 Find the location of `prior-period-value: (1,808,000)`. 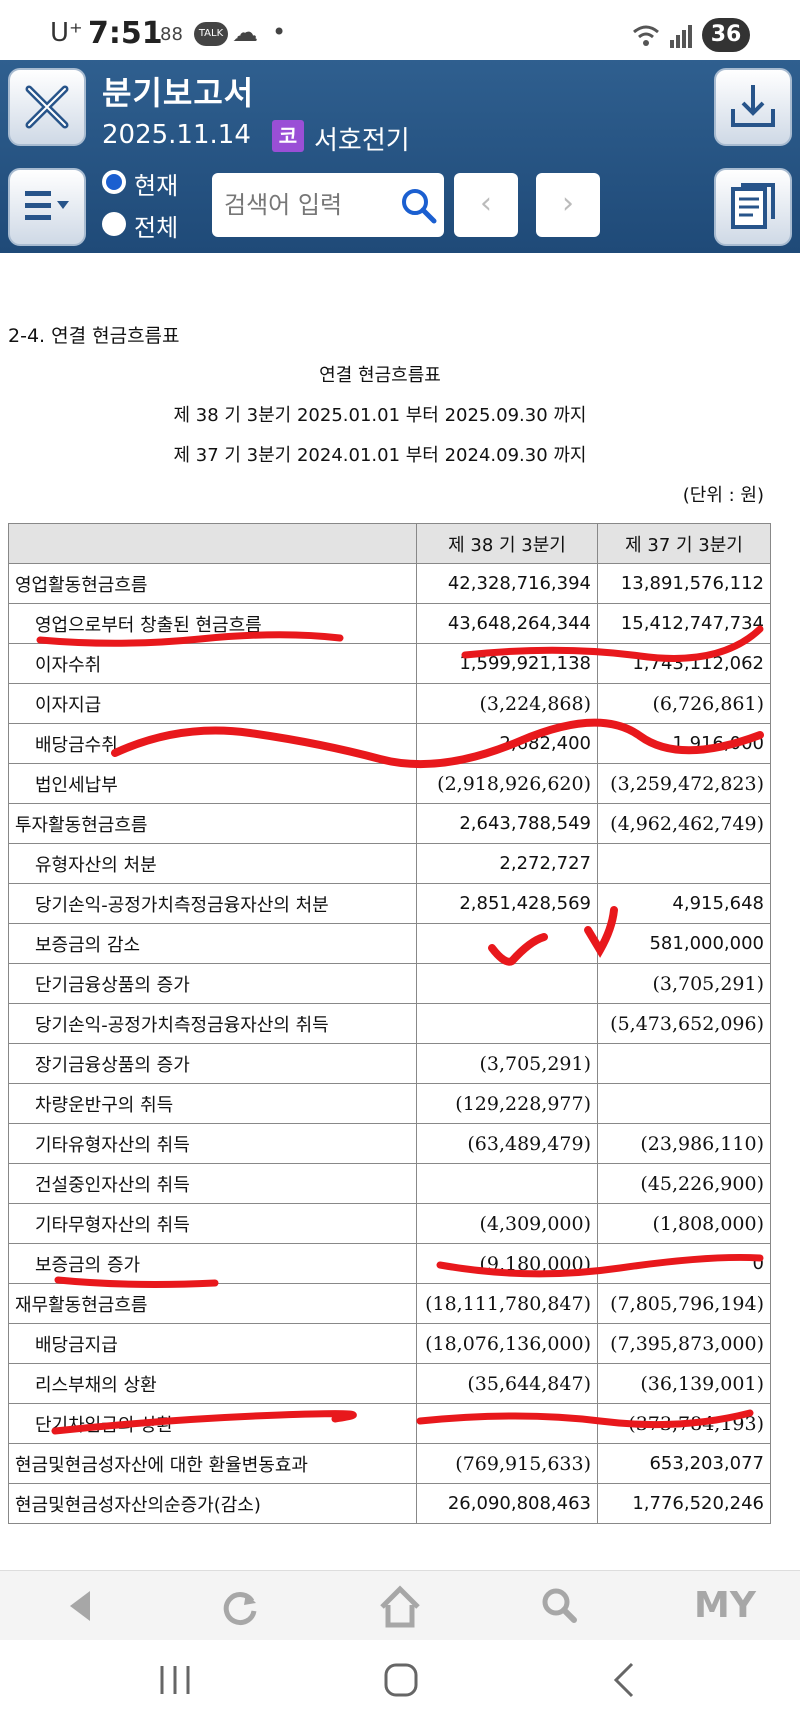

prior-period-value: (1,808,000) is located at coordinates (684, 1223).